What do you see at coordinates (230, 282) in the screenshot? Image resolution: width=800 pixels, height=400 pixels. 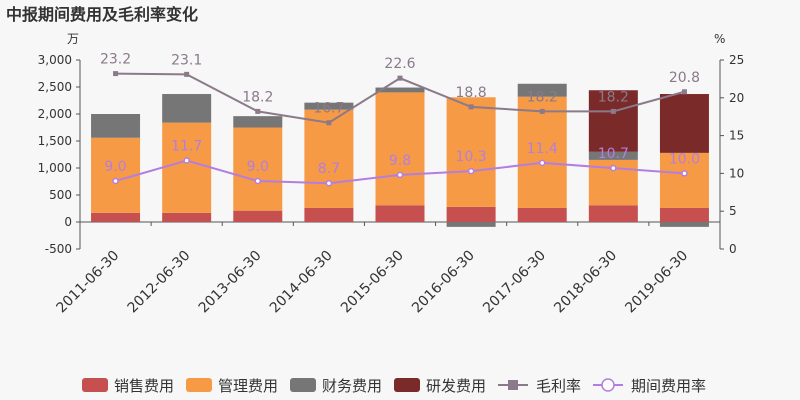 I see `x-axis-tick-label: 2013-06-30` at bounding box center [230, 282].